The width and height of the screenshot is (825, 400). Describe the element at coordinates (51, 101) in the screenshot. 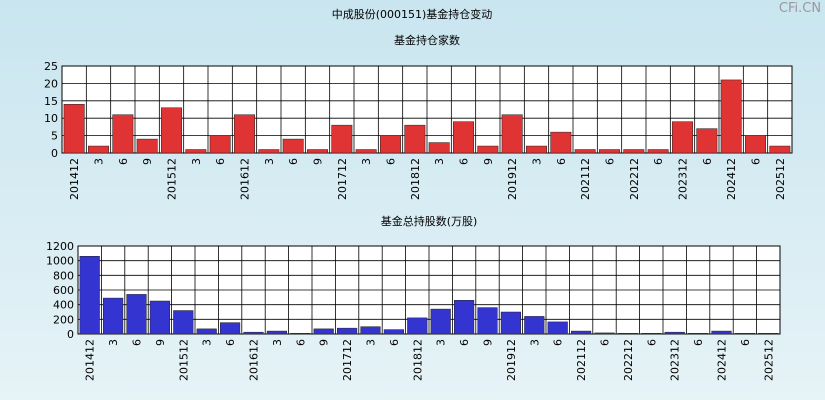

I see `y-tick-label: 15` at that location.